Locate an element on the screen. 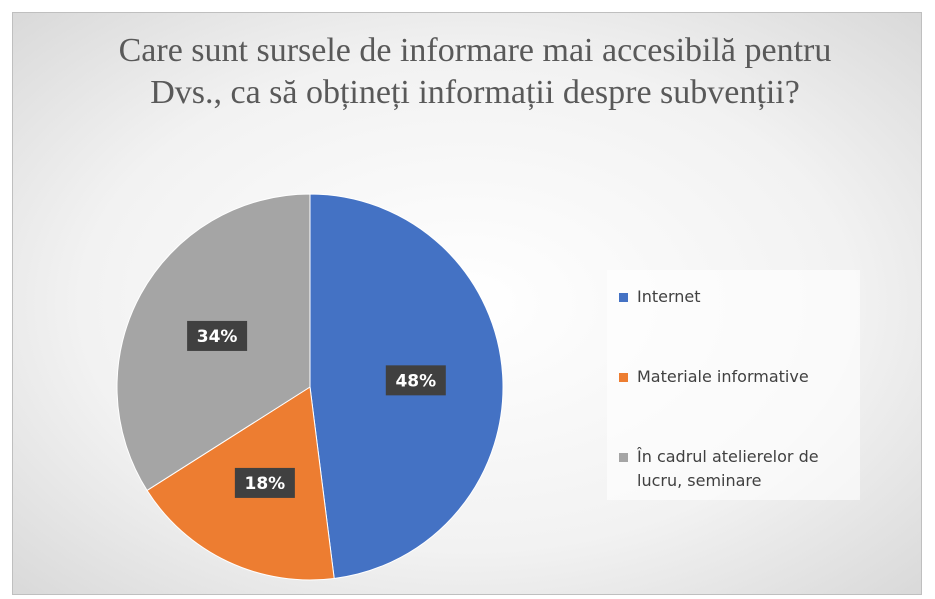  data-label: 48% is located at coordinates (415, 381).